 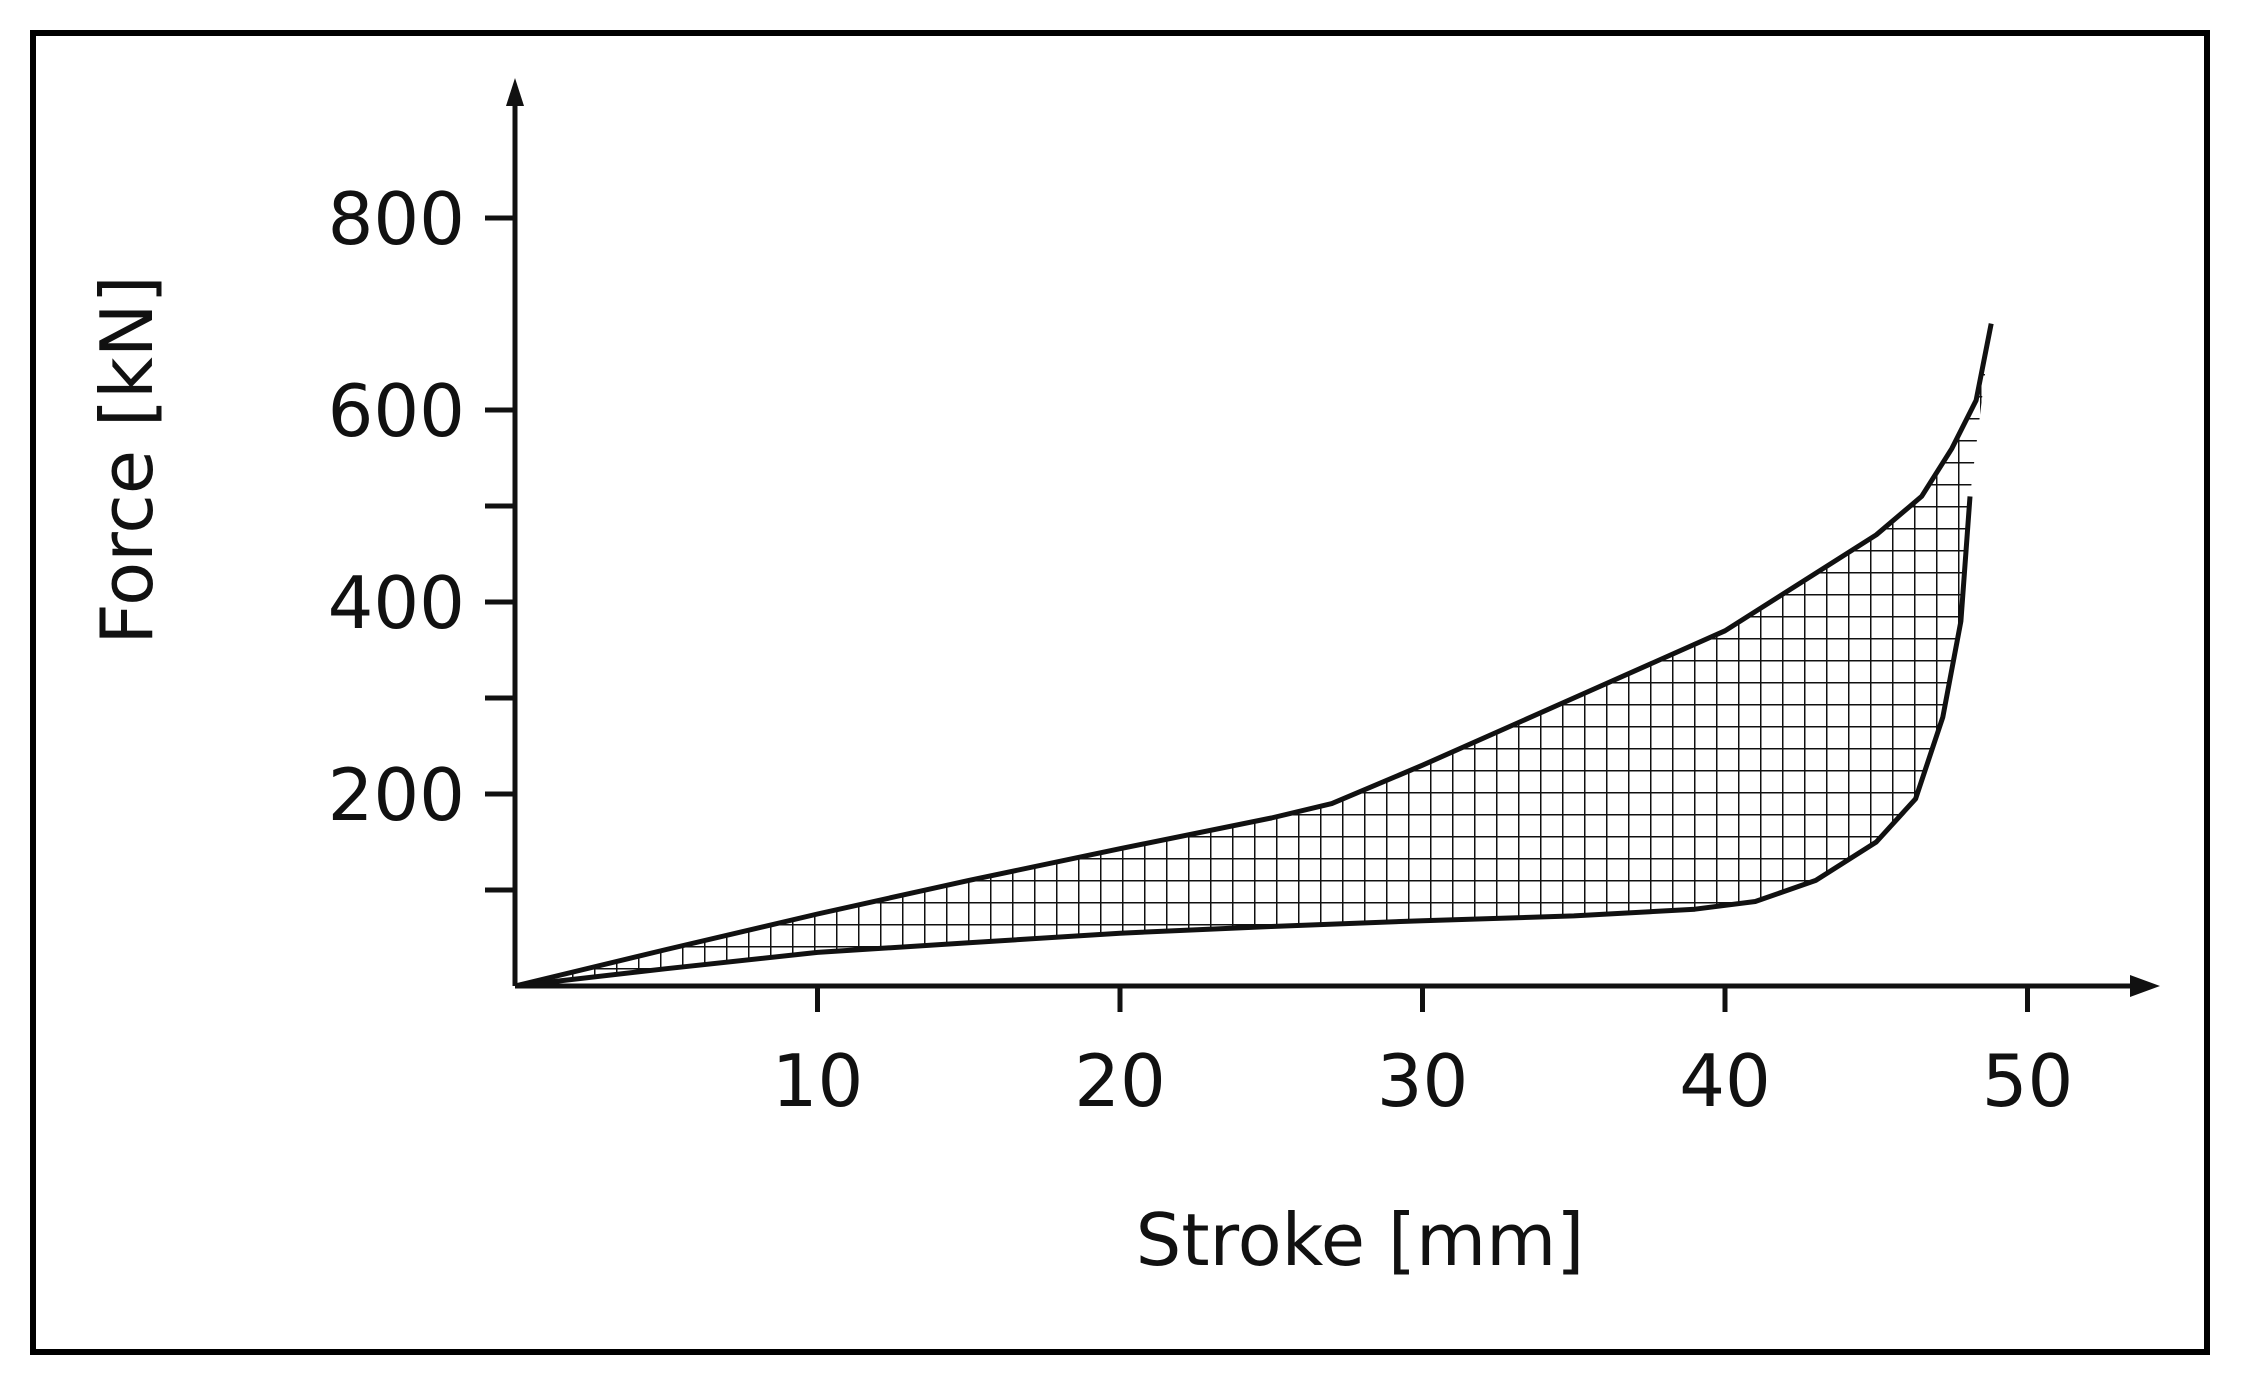 What do you see at coordinates (396, 411) in the screenshot?
I see `y-tick-label: 600` at bounding box center [396, 411].